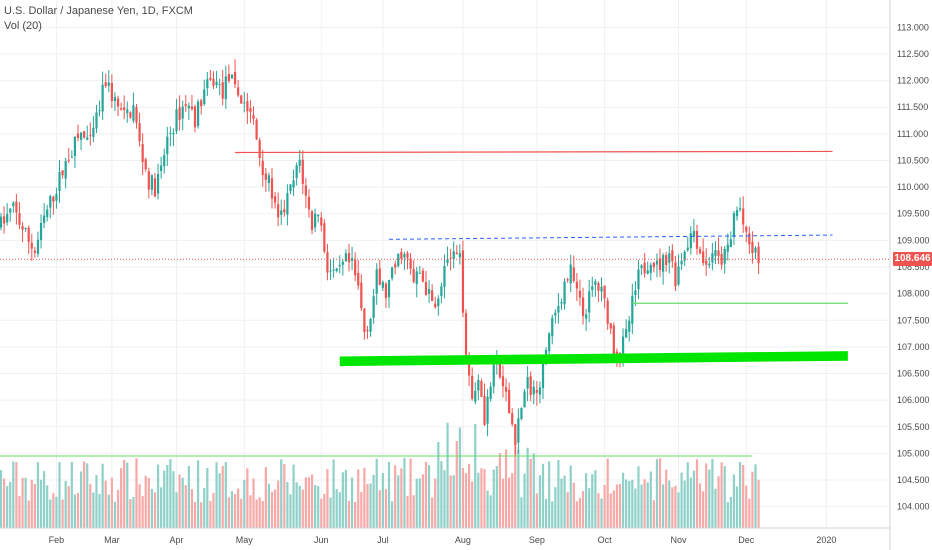  What do you see at coordinates (913, 214) in the screenshot?
I see `y-tick-label: 109.500` at bounding box center [913, 214].